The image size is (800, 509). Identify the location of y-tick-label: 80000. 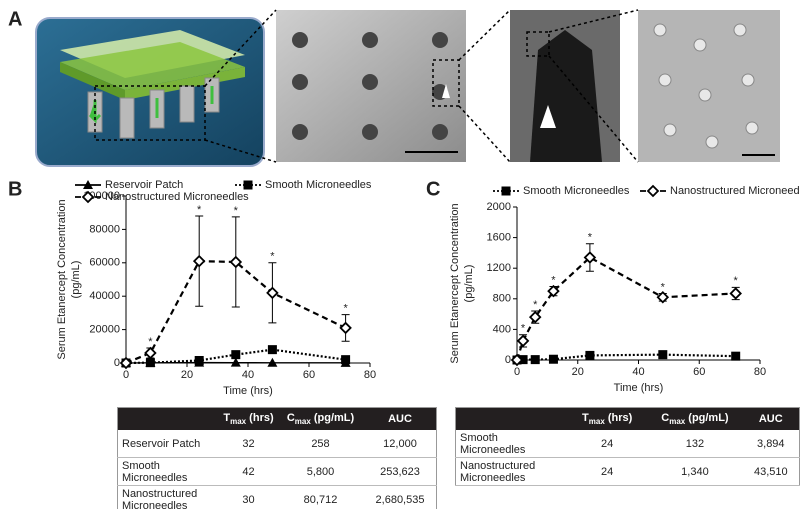
(104, 229).